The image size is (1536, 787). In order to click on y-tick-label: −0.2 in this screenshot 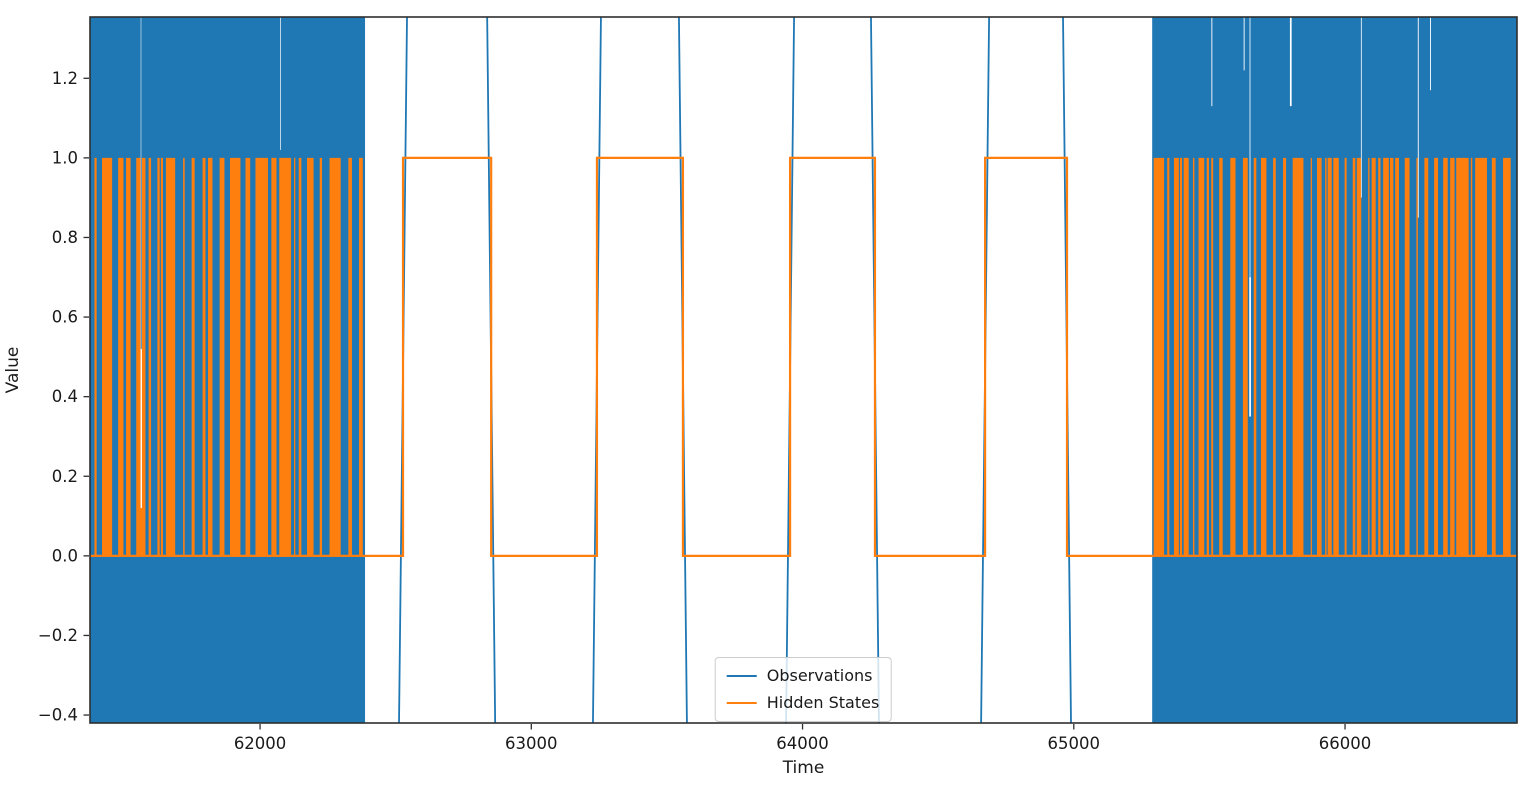, I will do `click(58, 635)`.